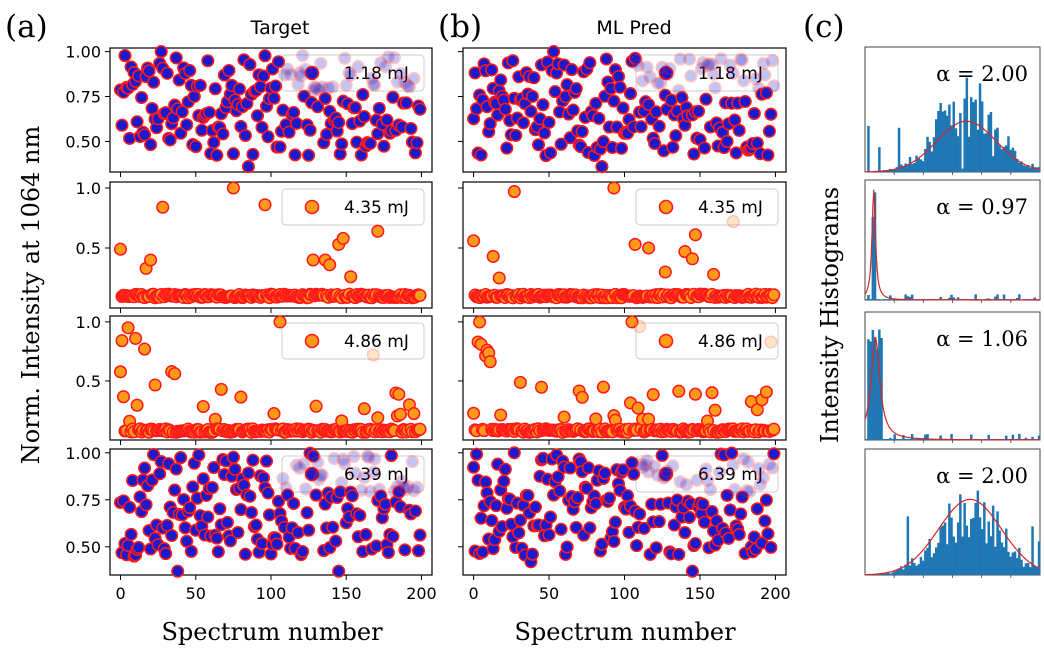 Image resolution: width=1044 pixels, height=648 pixels. Describe the element at coordinates (83, 52) in the screenshot. I see `y-tick-label: 1.00` at that location.